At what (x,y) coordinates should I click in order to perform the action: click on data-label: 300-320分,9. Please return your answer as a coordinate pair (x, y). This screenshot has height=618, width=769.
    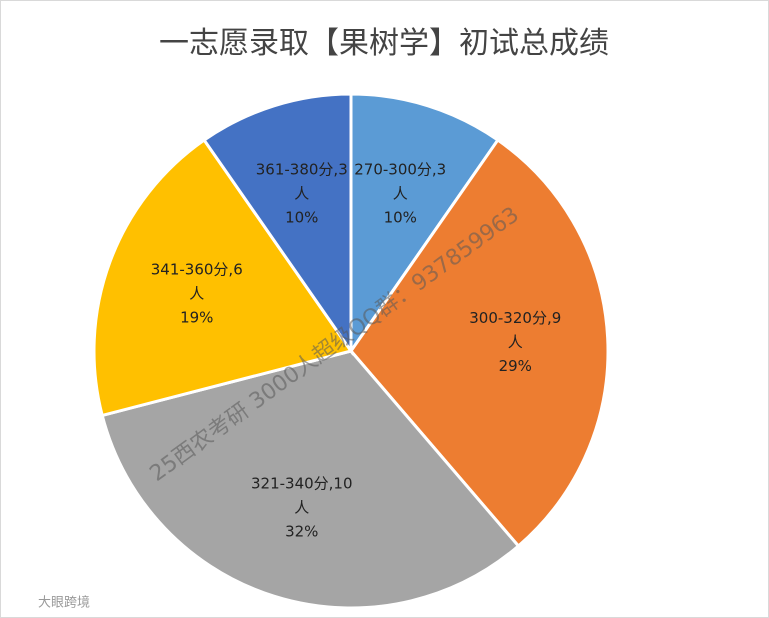
    Looking at the image, I should click on (515, 318).